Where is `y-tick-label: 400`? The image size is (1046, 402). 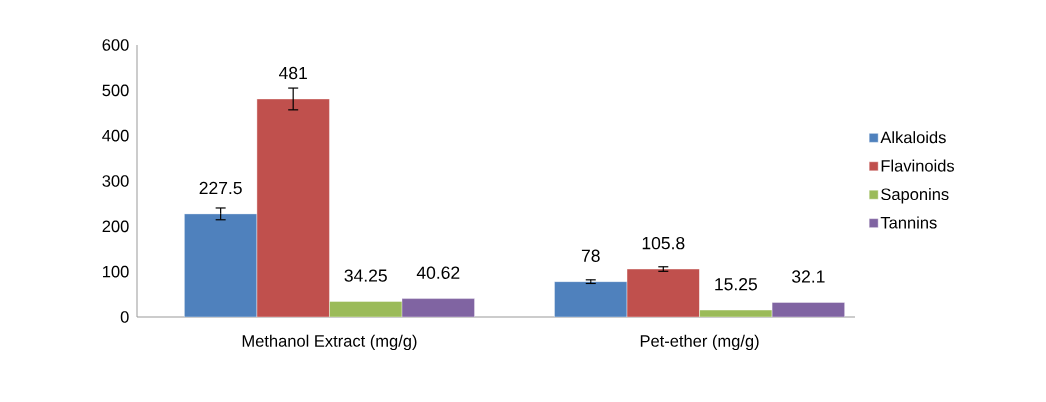 y-tick-label: 400 is located at coordinates (115, 135).